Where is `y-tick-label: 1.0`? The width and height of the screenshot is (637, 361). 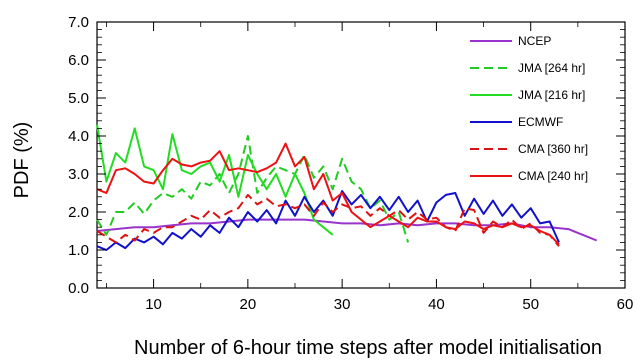
y-tick-label: 1.0 is located at coordinates (78, 250).